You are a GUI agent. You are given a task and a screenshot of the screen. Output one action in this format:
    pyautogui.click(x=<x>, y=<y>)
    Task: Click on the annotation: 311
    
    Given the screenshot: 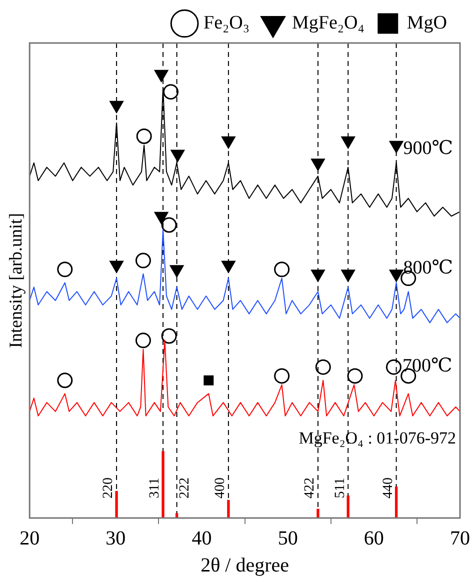 What is the action you would take?
    pyautogui.click(x=155, y=488)
    